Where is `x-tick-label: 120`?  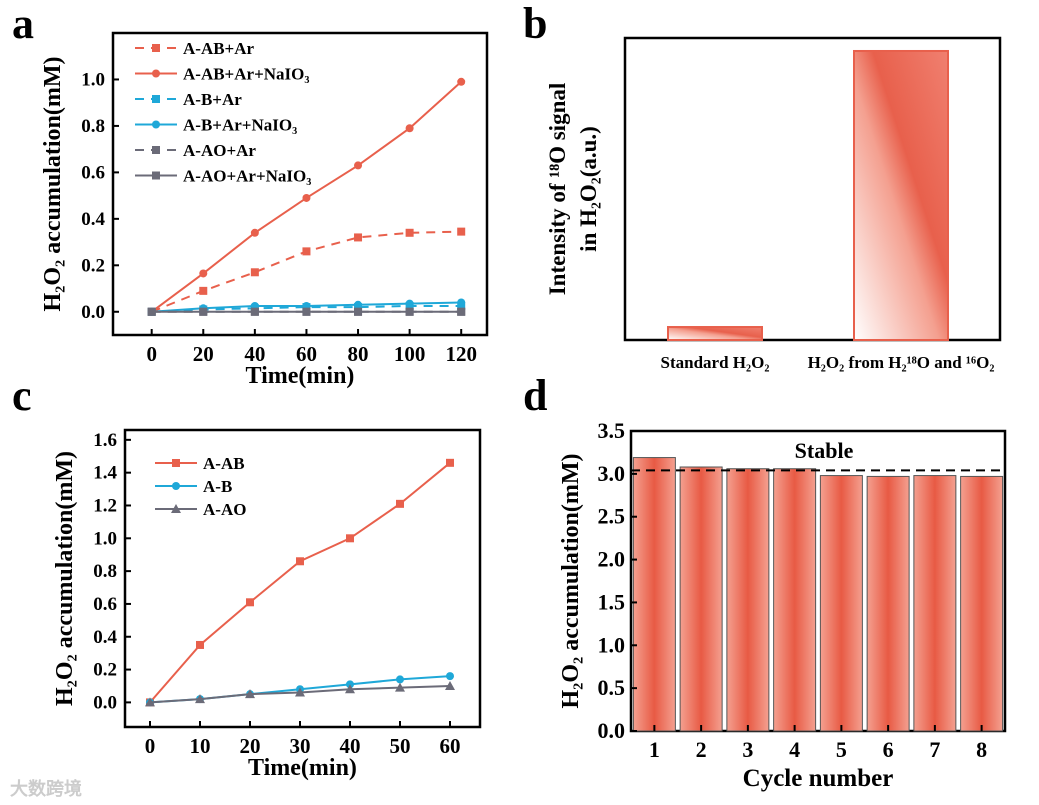 x-tick-label: 120 is located at coordinates (461, 354).